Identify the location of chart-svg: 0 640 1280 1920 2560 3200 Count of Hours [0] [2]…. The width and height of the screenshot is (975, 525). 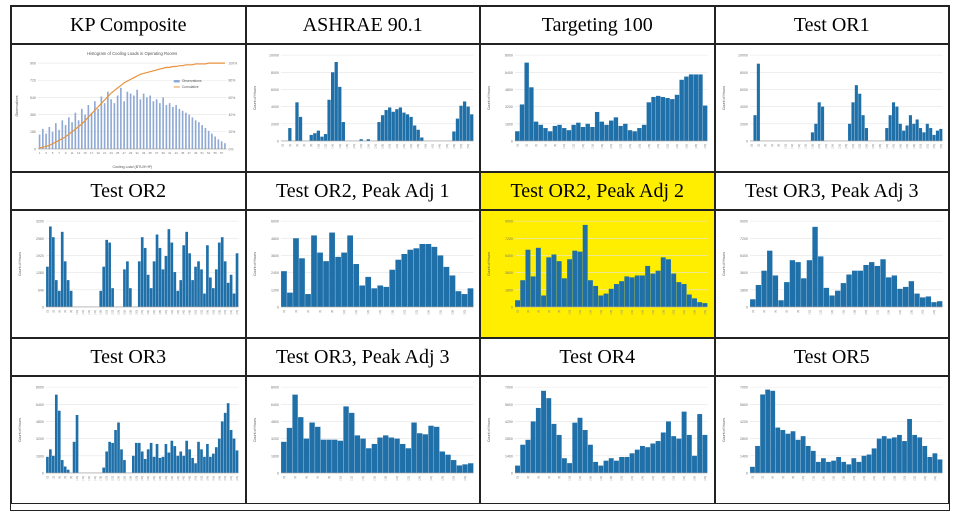
(128, 267).